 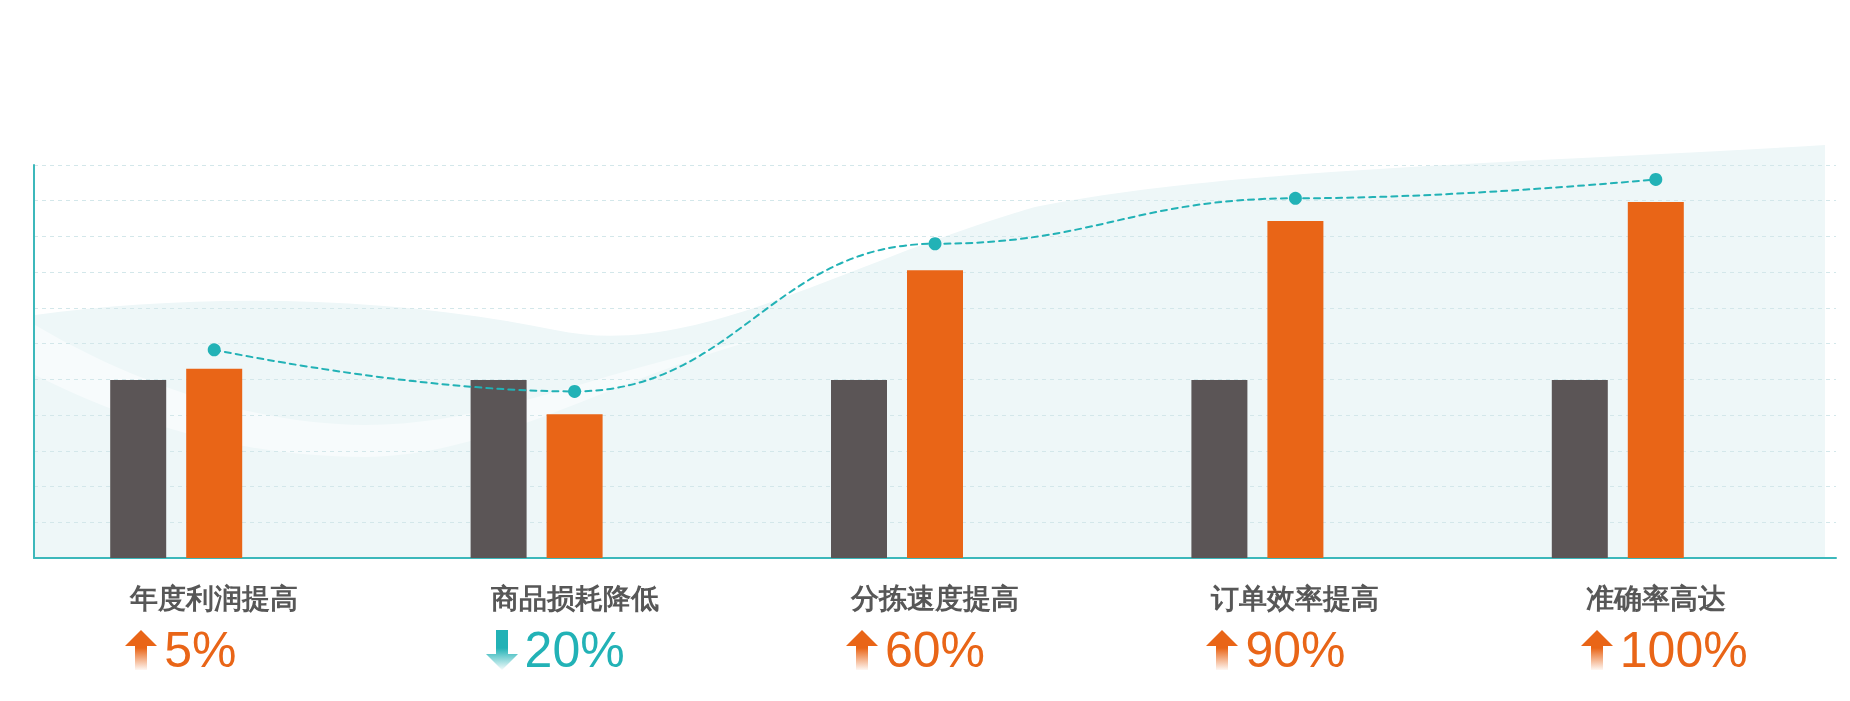 What do you see at coordinates (1295, 650) in the screenshot?
I see `text: 90%` at bounding box center [1295, 650].